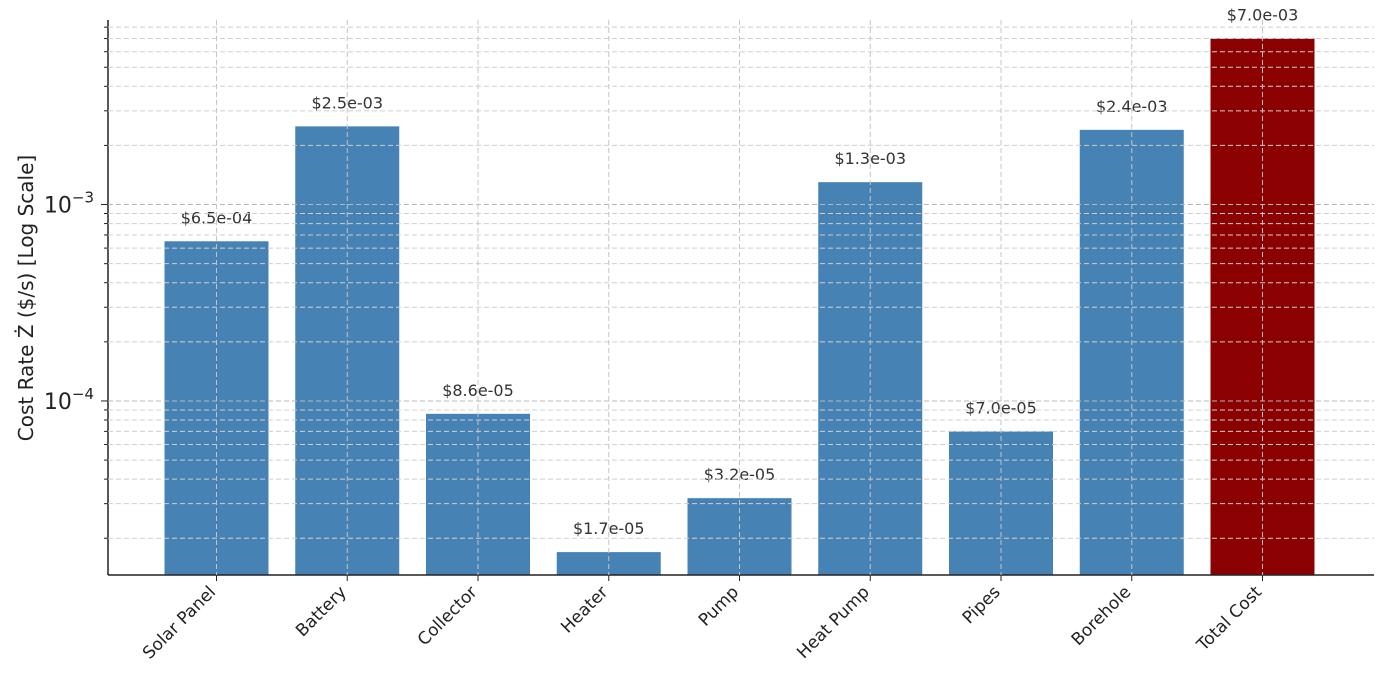 The height and width of the screenshot is (686, 1386). What do you see at coordinates (1102, 616) in the screenshot?
I see `x-tick-label: Borehole` at bounding box center [1102, 616].